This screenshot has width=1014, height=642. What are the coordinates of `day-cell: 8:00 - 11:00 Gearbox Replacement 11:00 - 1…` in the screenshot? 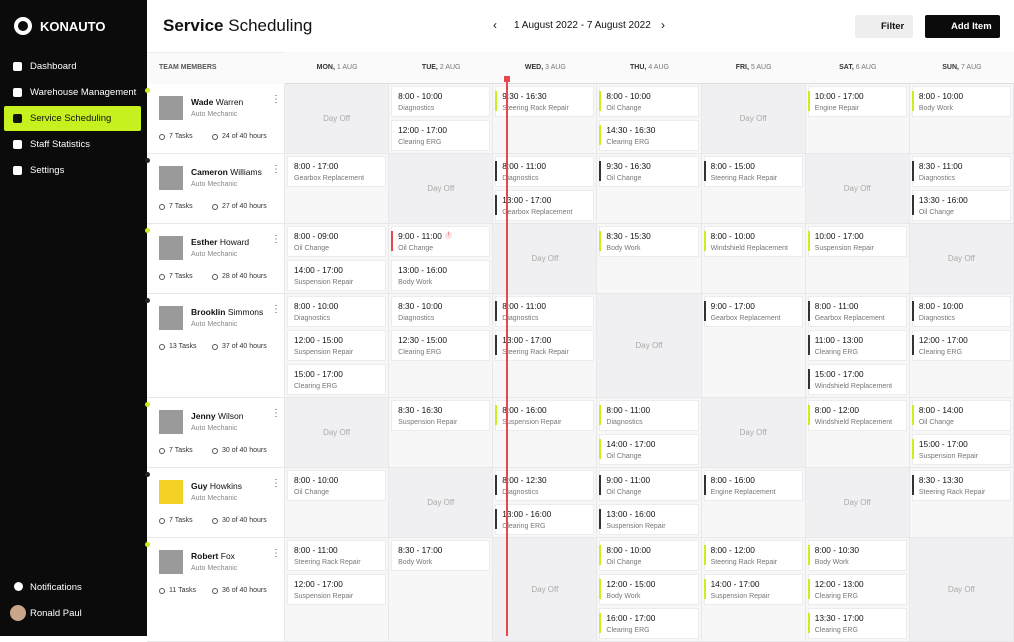 It's located at (857, 346).